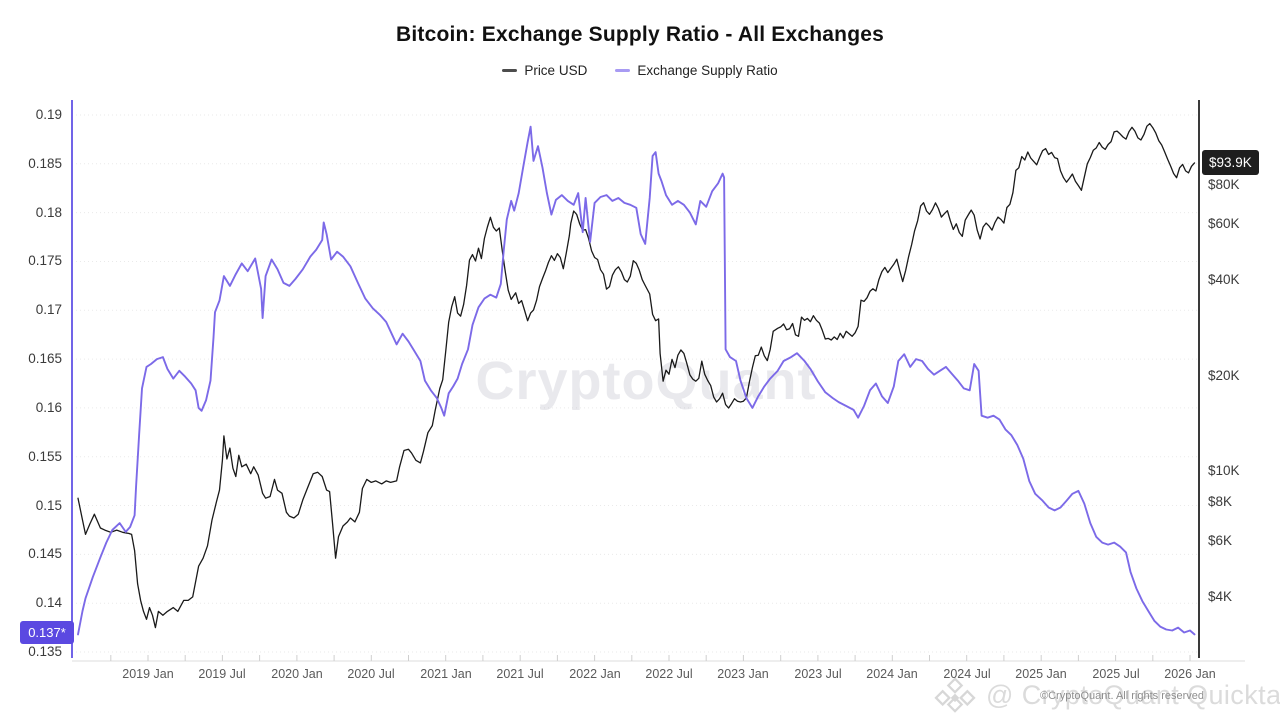  What do you see at coordinates (48, 505) in the screenshot?
I see `y-left-tick-label: 0.15` at bounding box center [48, 505].